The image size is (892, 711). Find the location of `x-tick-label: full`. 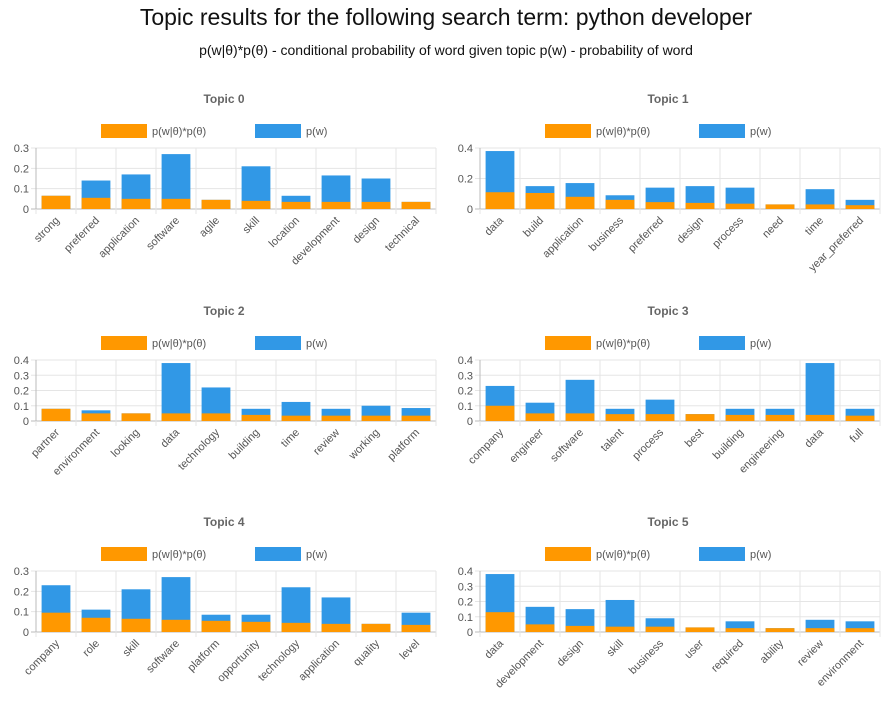

x-tick-label: full is located at coordinates (857, 436).